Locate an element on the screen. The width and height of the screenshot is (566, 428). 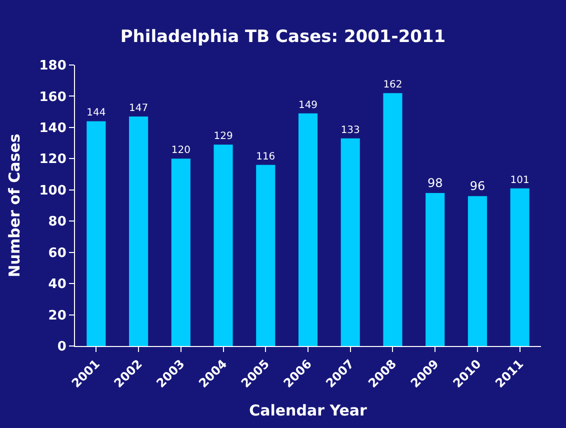
y-tick-label: 60 is located at coordinates (57, 253).